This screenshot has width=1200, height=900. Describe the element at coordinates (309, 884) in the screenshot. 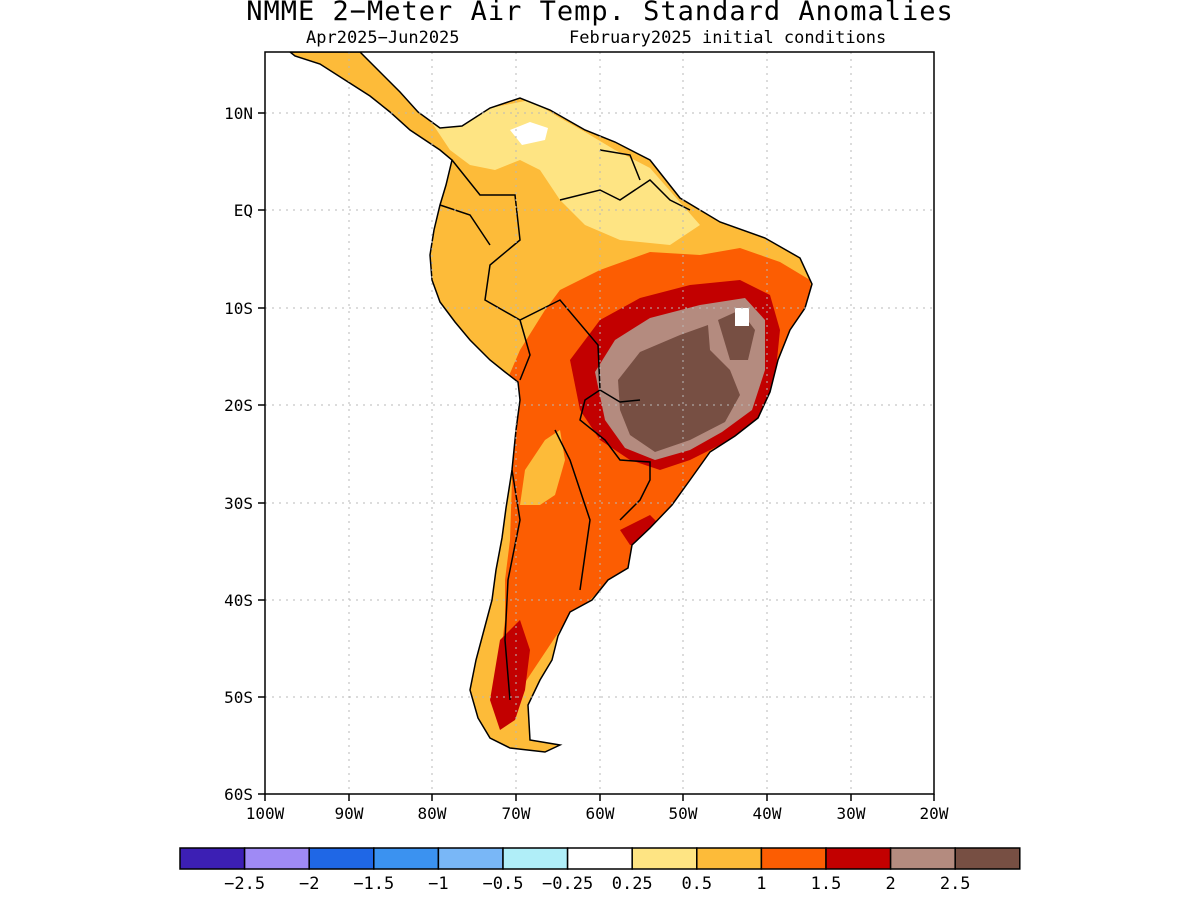

I see `legend-label: −2` at that location.